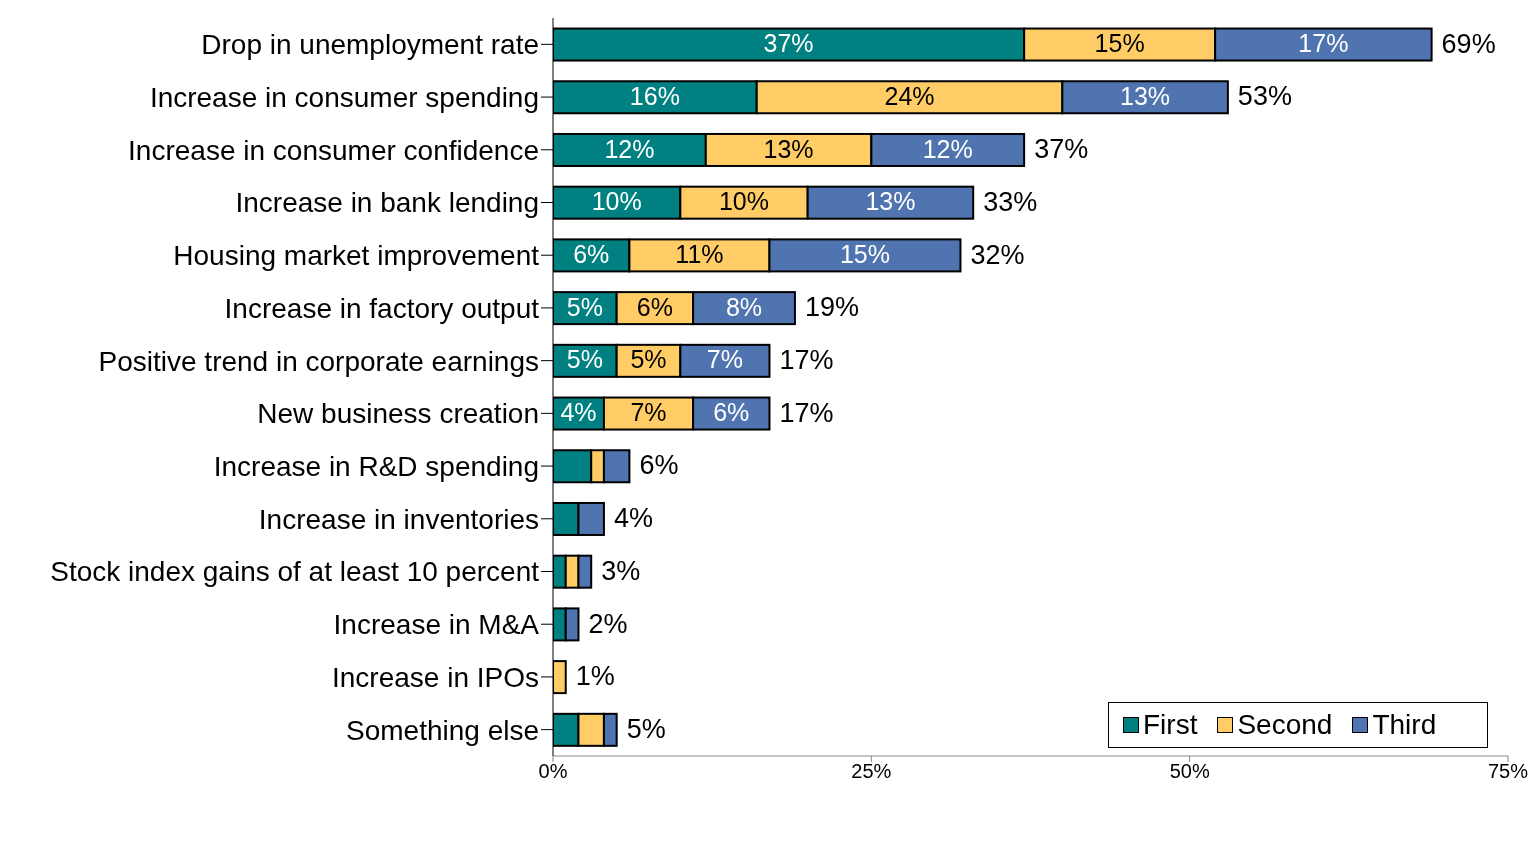 This screenshot has width=1536, height=860. What do you see at coordinates (633, 518) in the screenshot?
I see `total-label: 4%` at bounding box center [633, 518].